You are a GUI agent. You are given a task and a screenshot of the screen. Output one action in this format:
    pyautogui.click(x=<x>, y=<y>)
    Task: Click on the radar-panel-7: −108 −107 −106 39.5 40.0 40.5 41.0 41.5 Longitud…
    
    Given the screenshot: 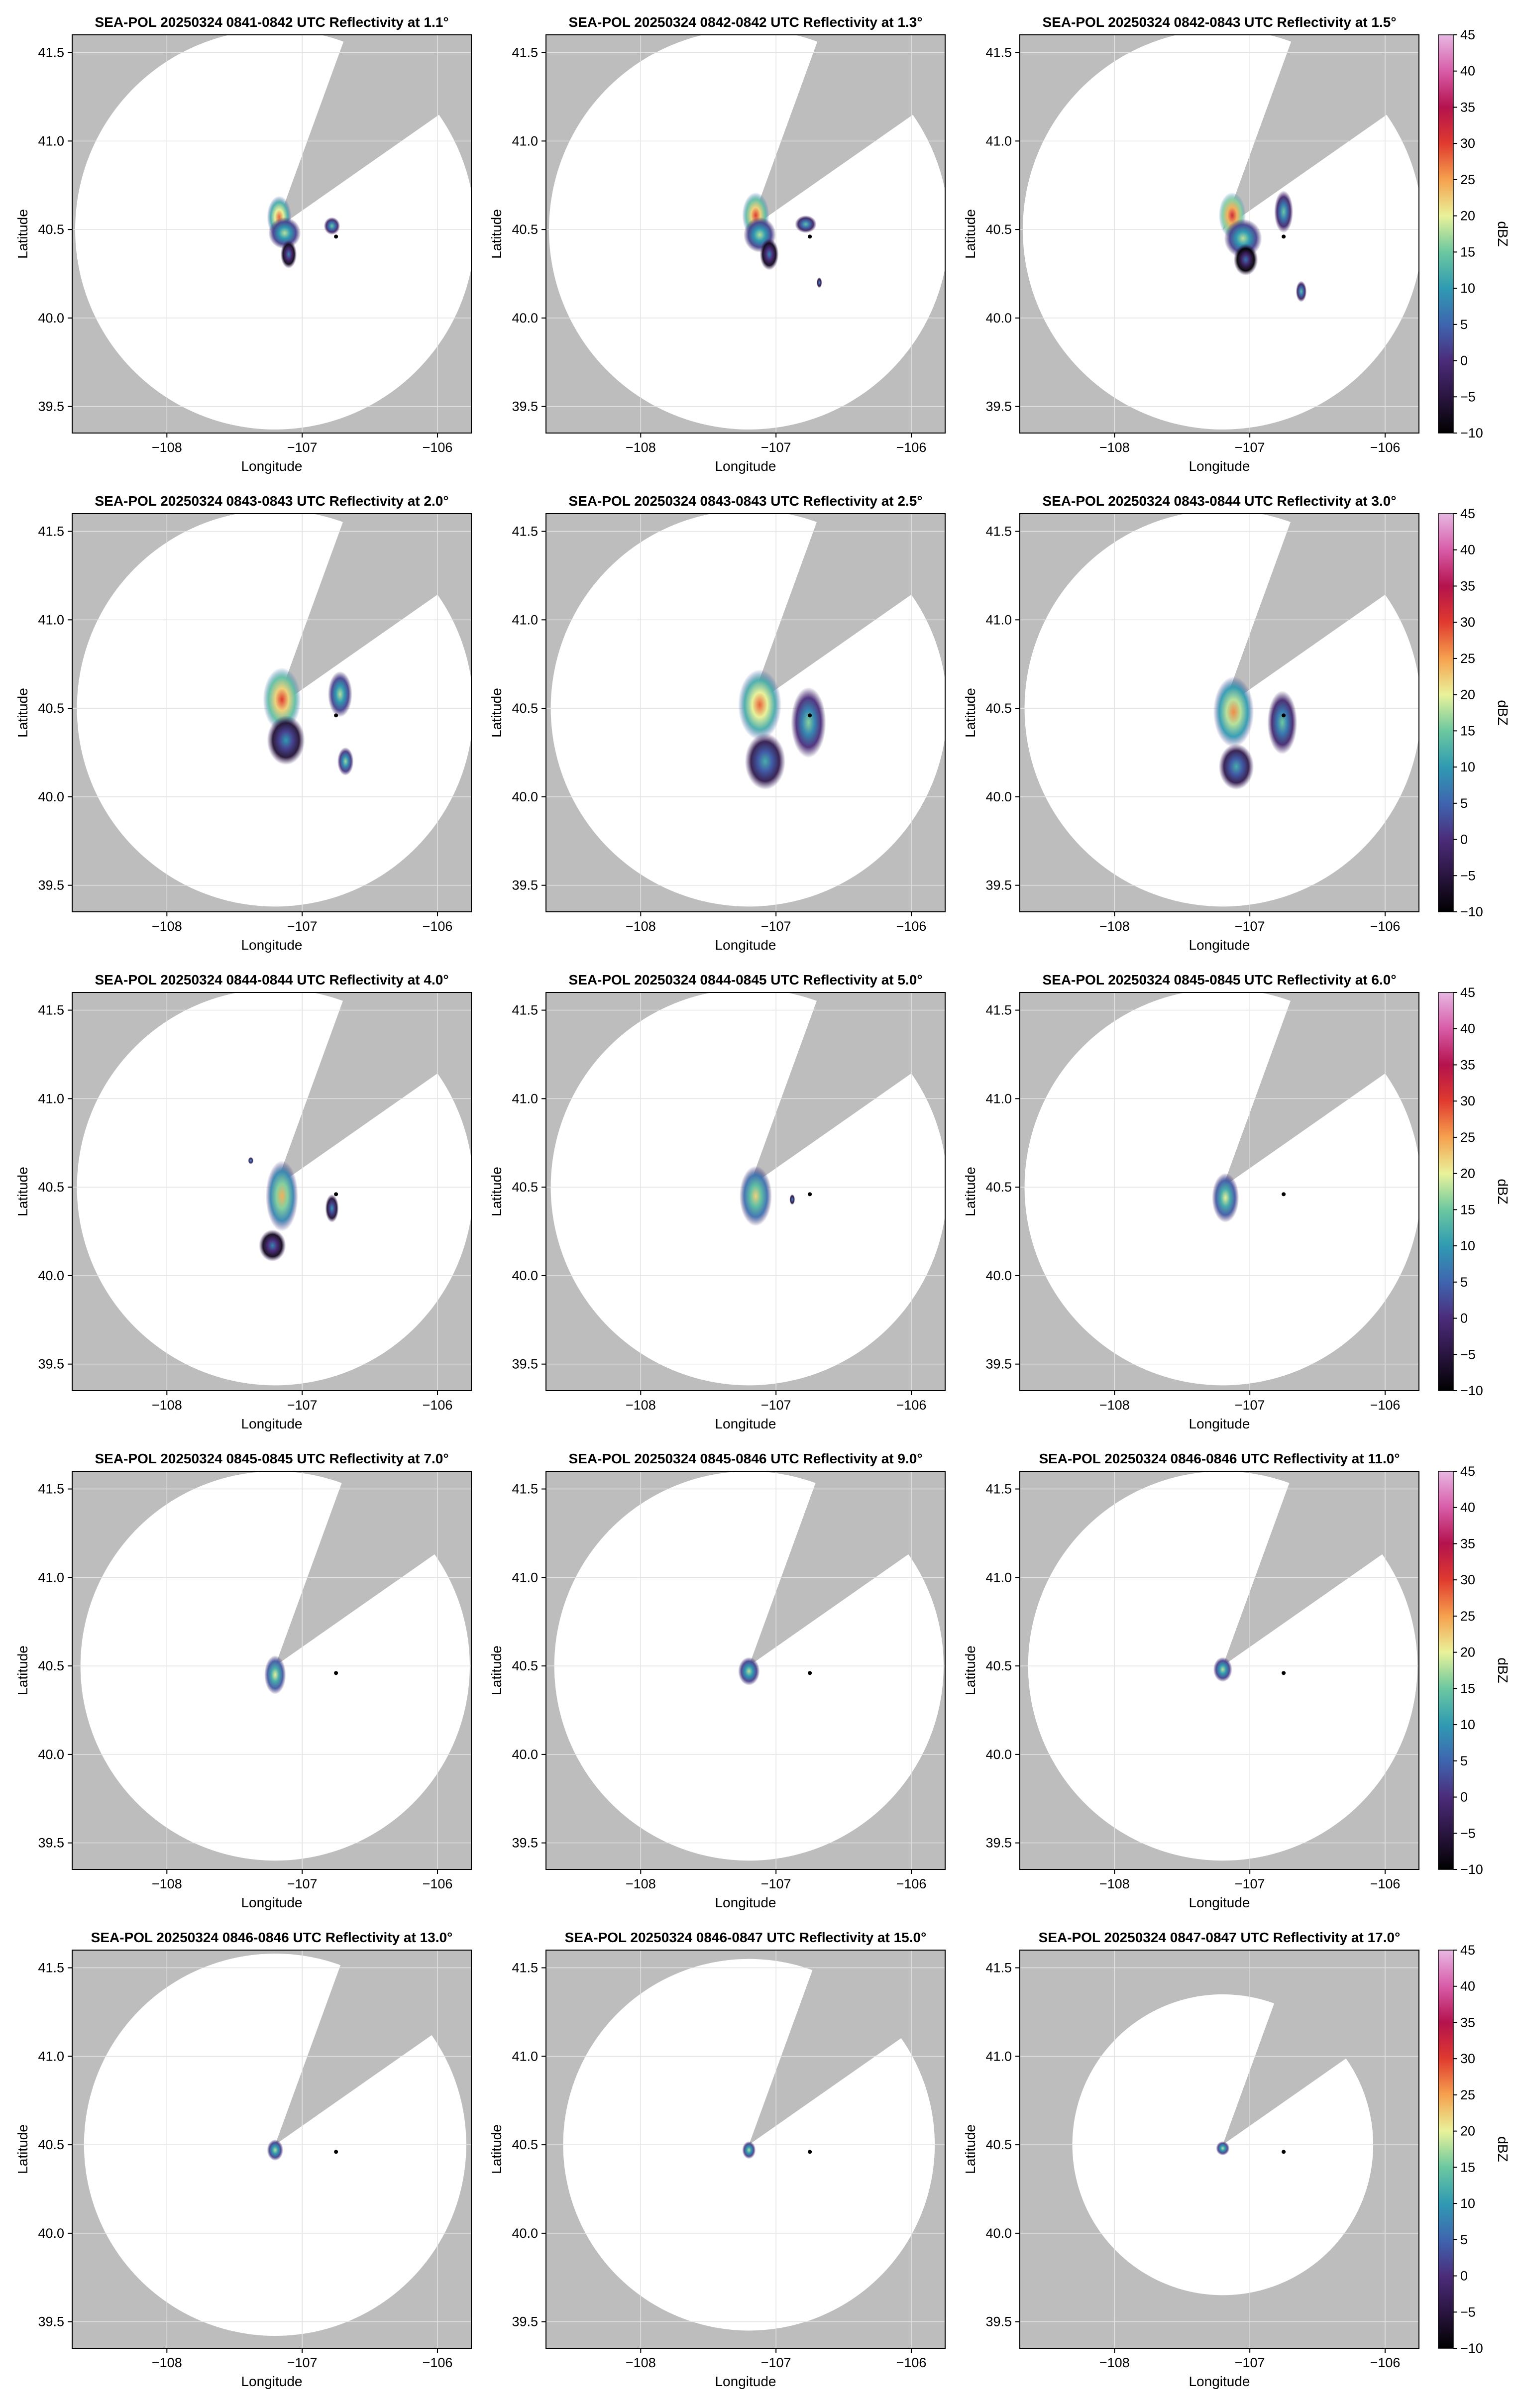 What is the action you would take?
    pyautogui.click(x=243, y=1202)
    